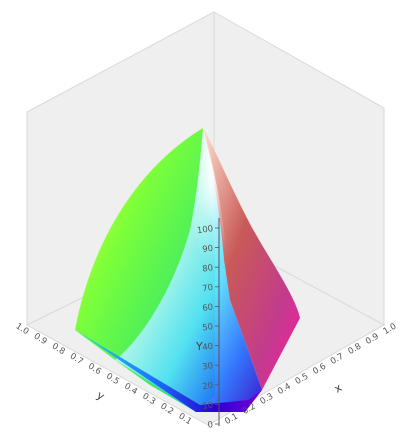 This screenshot has height=432, width=411. What do you see at coordinates (208, 347) in the screenshot?
I see `Y-tick-label: 40` at bounding box center [208, 347].